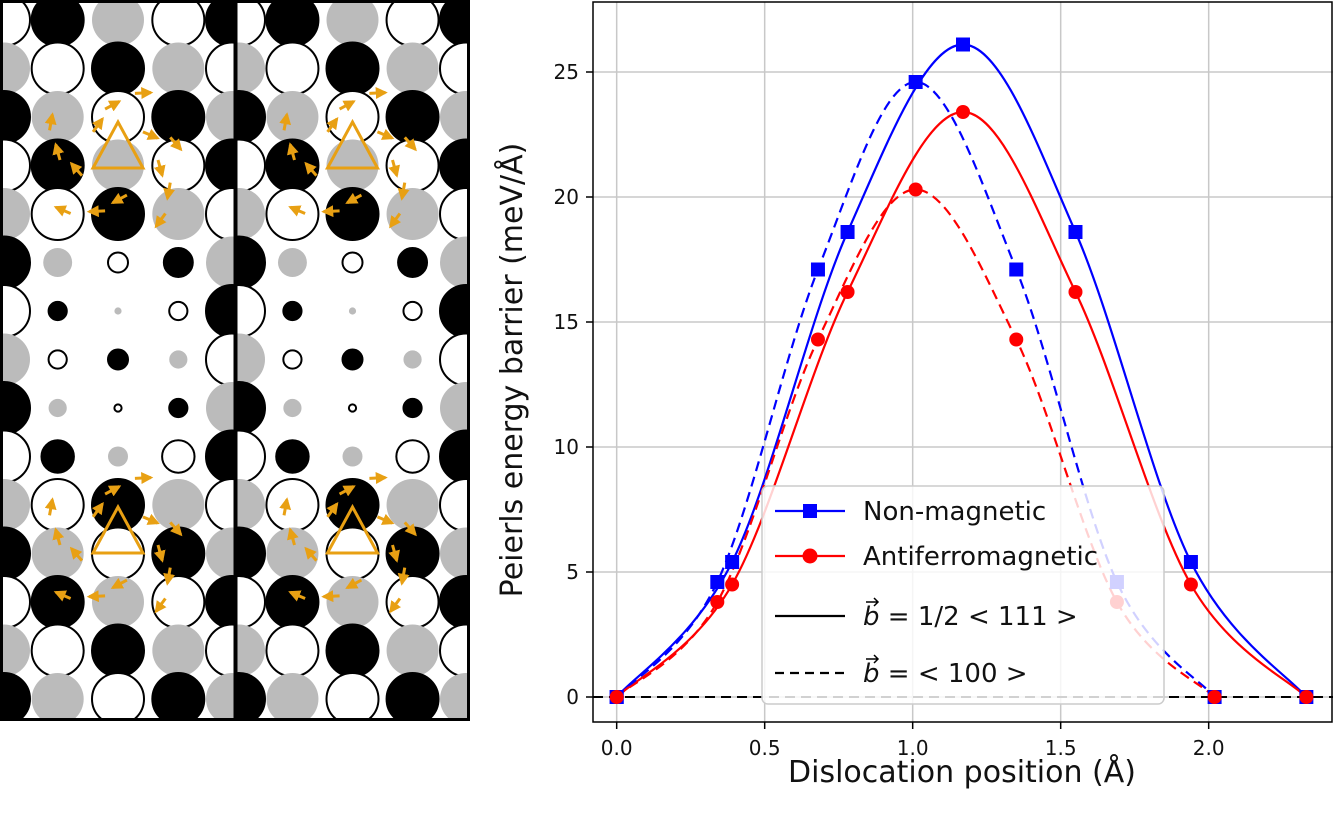  Describe the element at coordinates (954, 512) in the screenshot. I see `legend-label-non-magnetic: Non-magnetic` at that location.